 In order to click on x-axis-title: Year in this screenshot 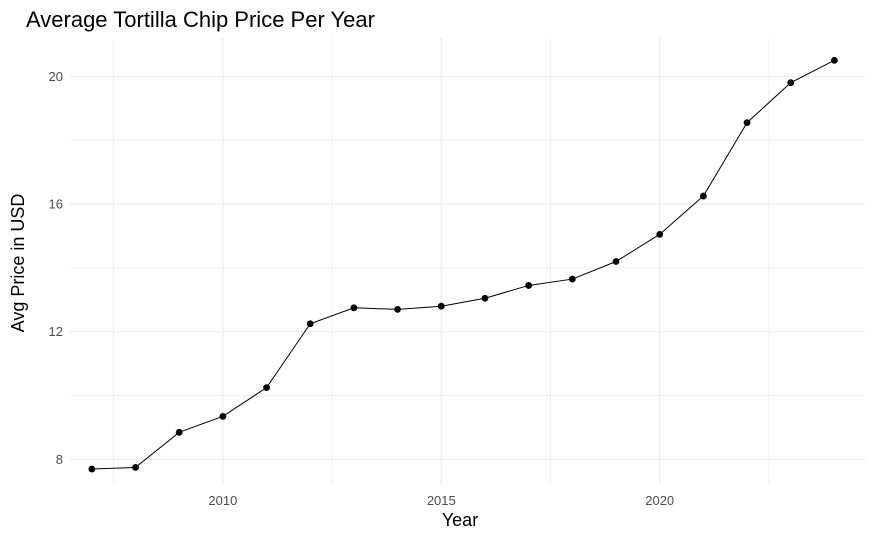, I will do `click(460, 520)`.